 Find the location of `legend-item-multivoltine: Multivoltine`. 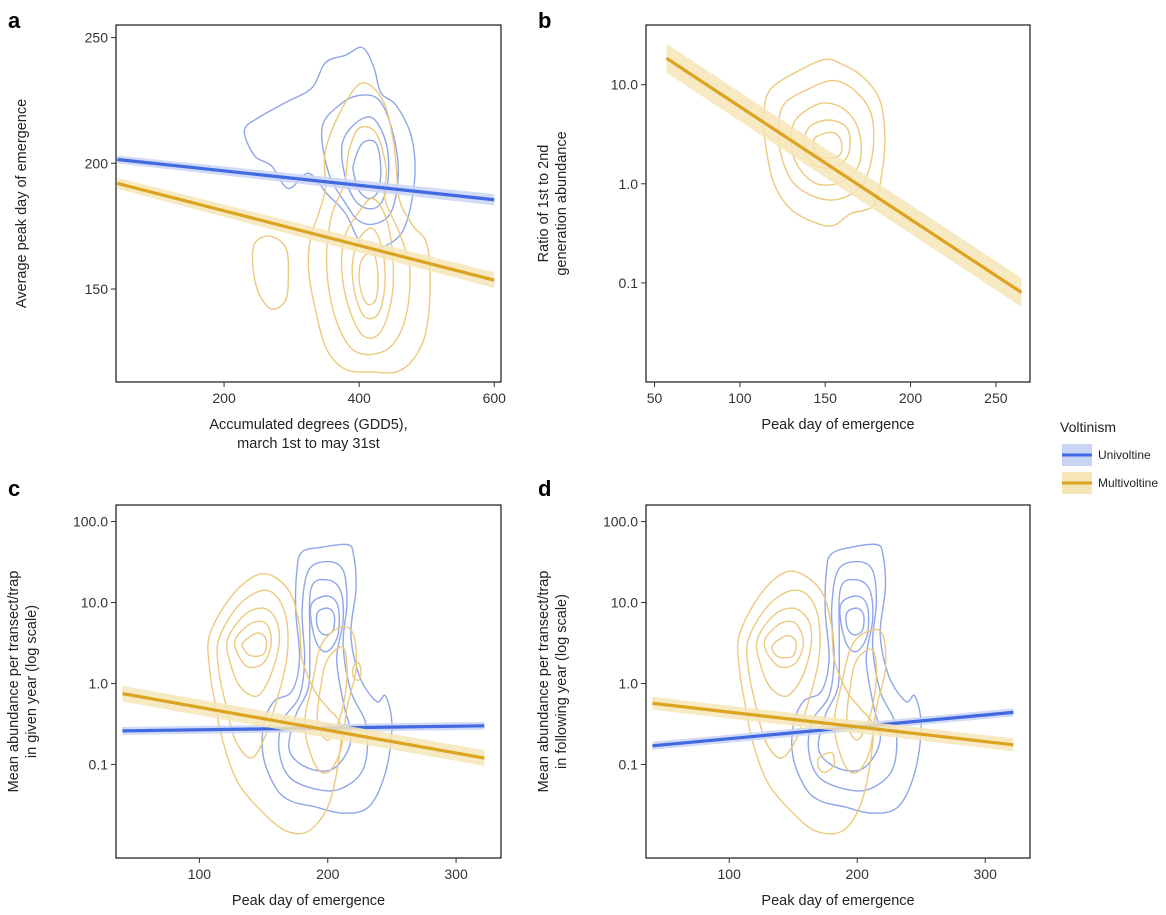

legend-item-multivoltine: Multivoltine is located at coordinates (1110, 483).